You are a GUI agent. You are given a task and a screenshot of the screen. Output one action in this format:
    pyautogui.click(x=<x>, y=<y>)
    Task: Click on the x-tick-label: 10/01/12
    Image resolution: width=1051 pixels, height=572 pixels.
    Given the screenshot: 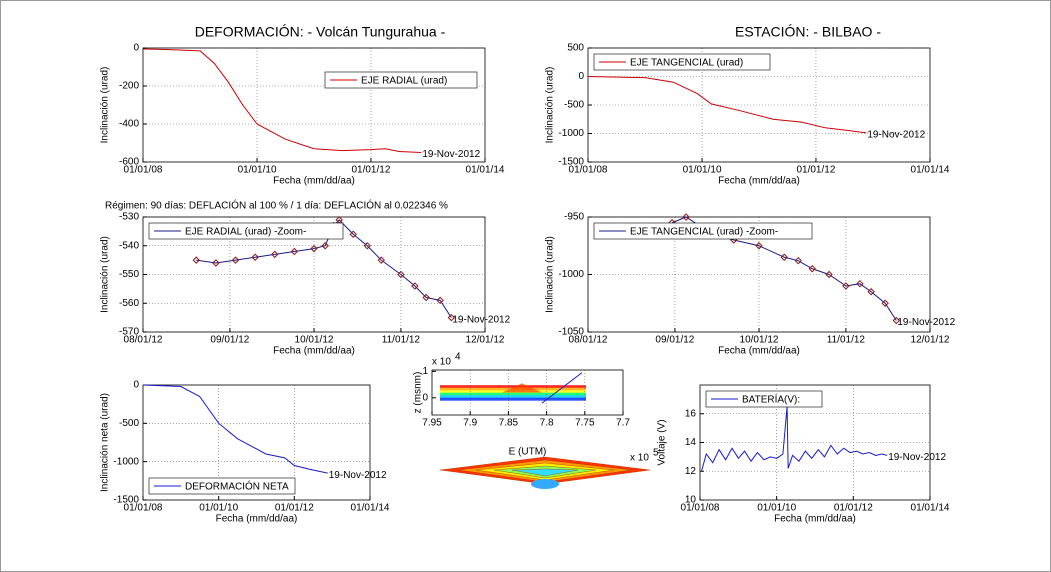 What is the action you would take?
    pyautogui.click(x=759, y=340)
    